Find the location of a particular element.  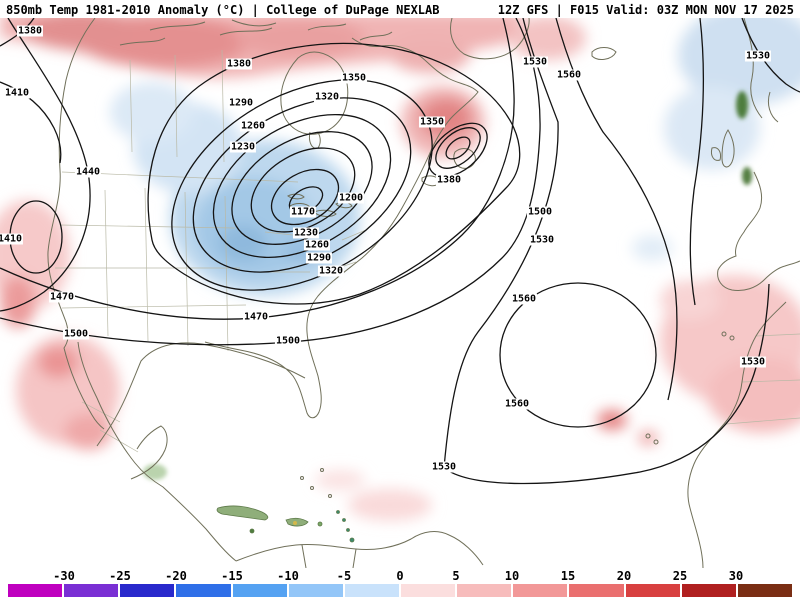

tick-label: 10 is located at coordinates (512, 576).